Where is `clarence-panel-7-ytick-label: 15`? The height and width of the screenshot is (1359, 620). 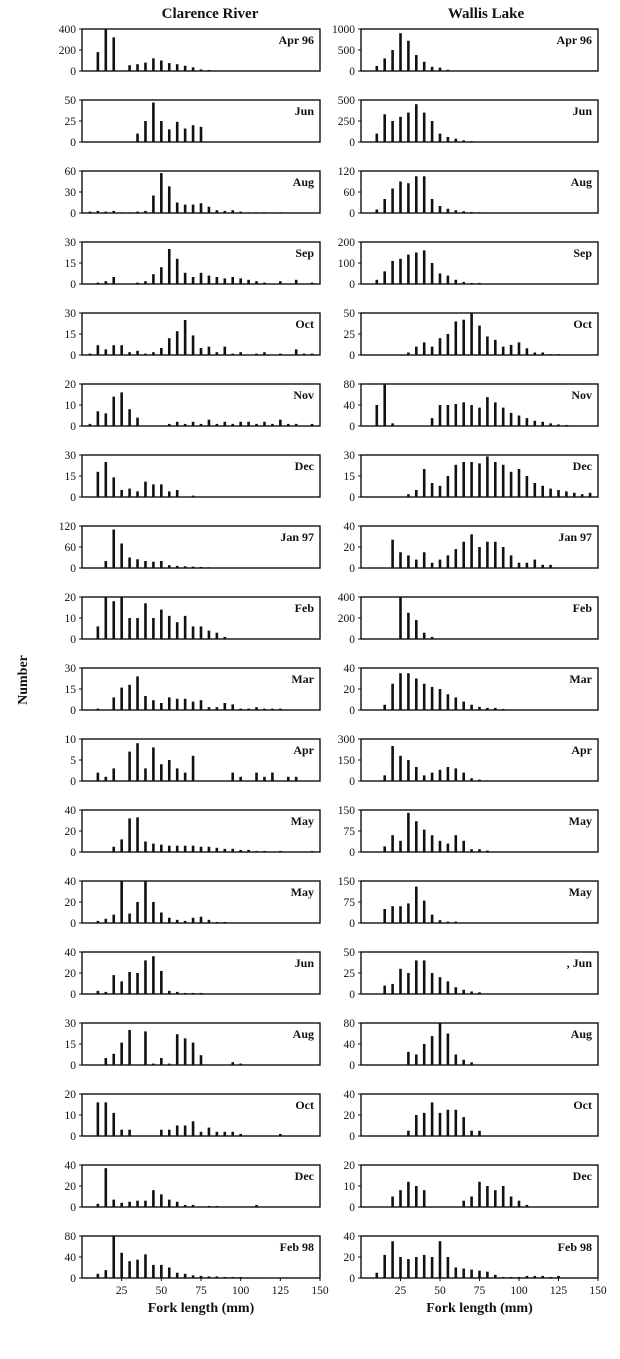
clarence-panel-7-ytick-label: 15 is located at coordinates (71, 477).